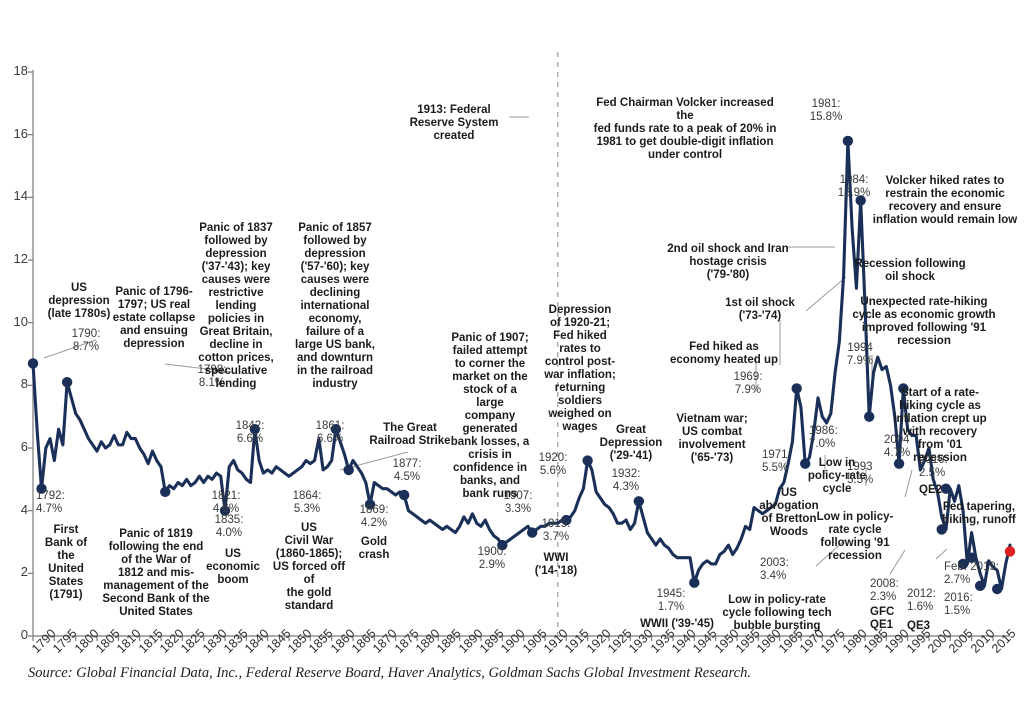 This screenshot has width=1024, height=703. What do you see at coordinates (20, 258) in the screenshot?
I see `y-tick-12: 12` at bounding box center [20, 258].